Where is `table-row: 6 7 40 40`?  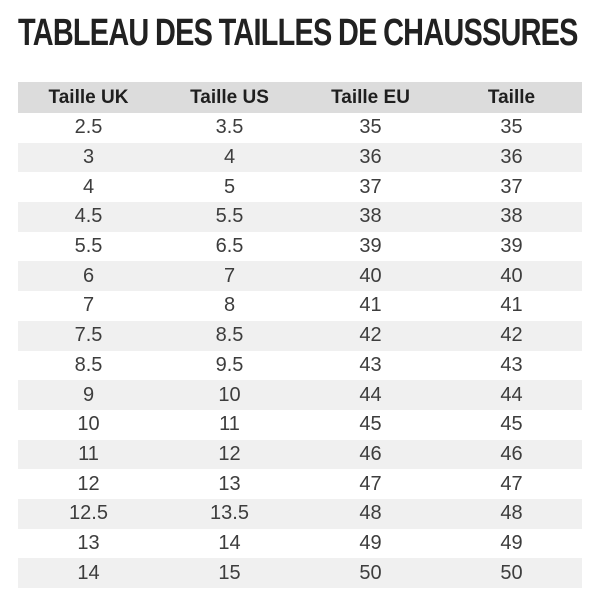
table-row: 6 7 40 40 is located at coordinates (300, 276).